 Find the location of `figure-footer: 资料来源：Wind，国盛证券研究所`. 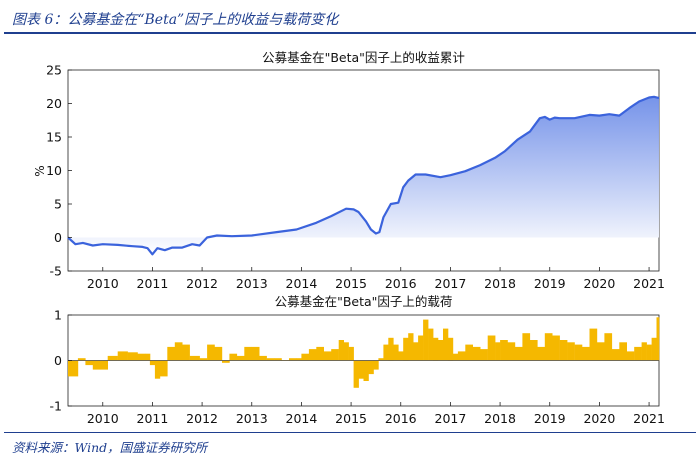

figure-footer: 资料来源：Wind，国盛证券研究所 is located at coordinates (350, 445).